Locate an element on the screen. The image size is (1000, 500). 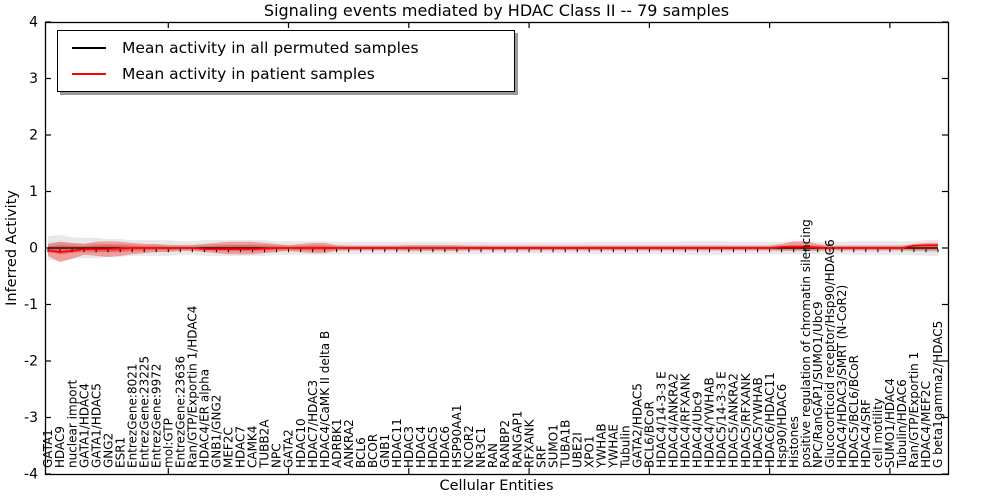
y-axis-label: Inferred Activity is located at coordinates (12, 248).